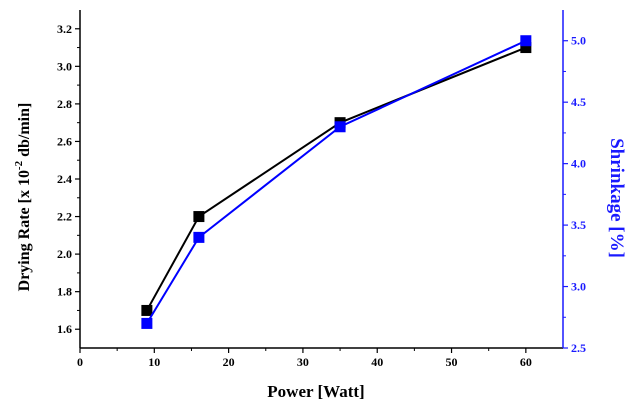  Describe the element at coordinates (64, 329) in the screenshot. I see `left-y-tick-label: 1.6` at that location.